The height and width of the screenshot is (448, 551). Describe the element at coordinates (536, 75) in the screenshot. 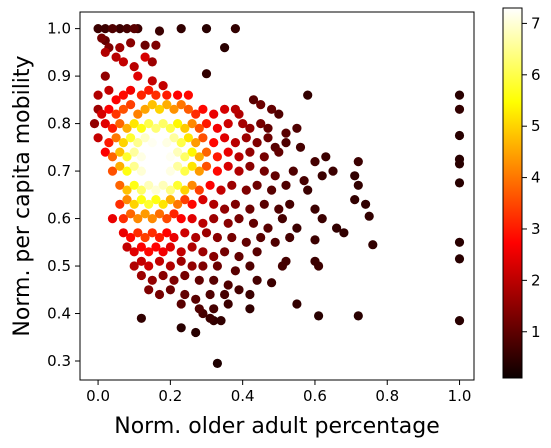

I see `colorbar-tick-label: 6` at that location.